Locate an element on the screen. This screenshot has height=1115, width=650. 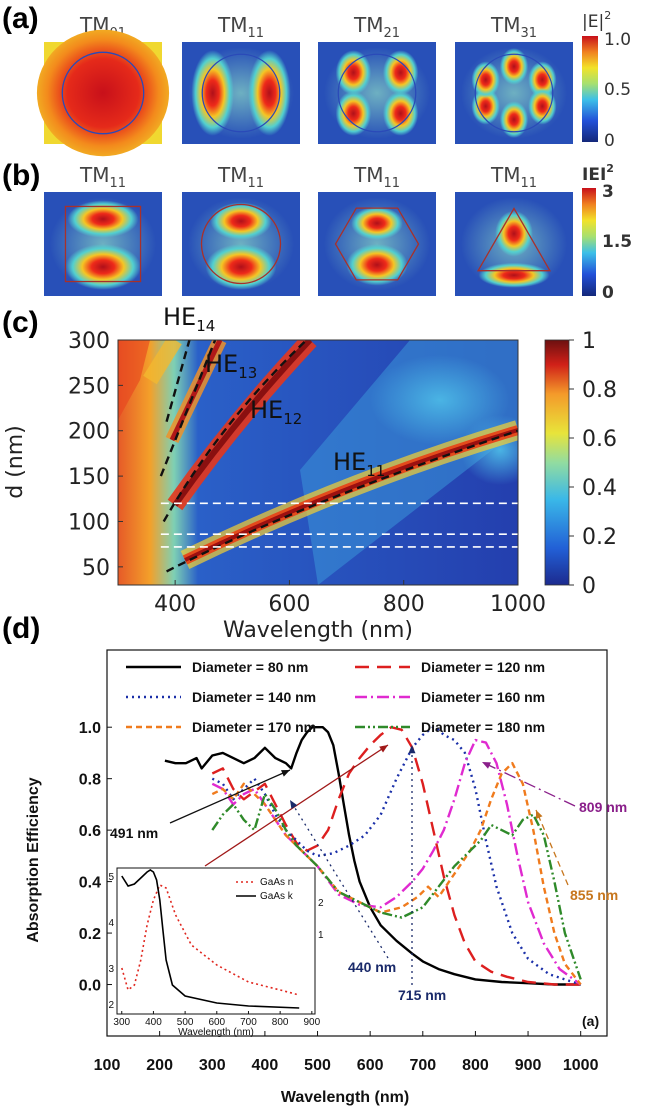
legend-label-5: Diameter = 170 nm is located at coordinates (254, 727).